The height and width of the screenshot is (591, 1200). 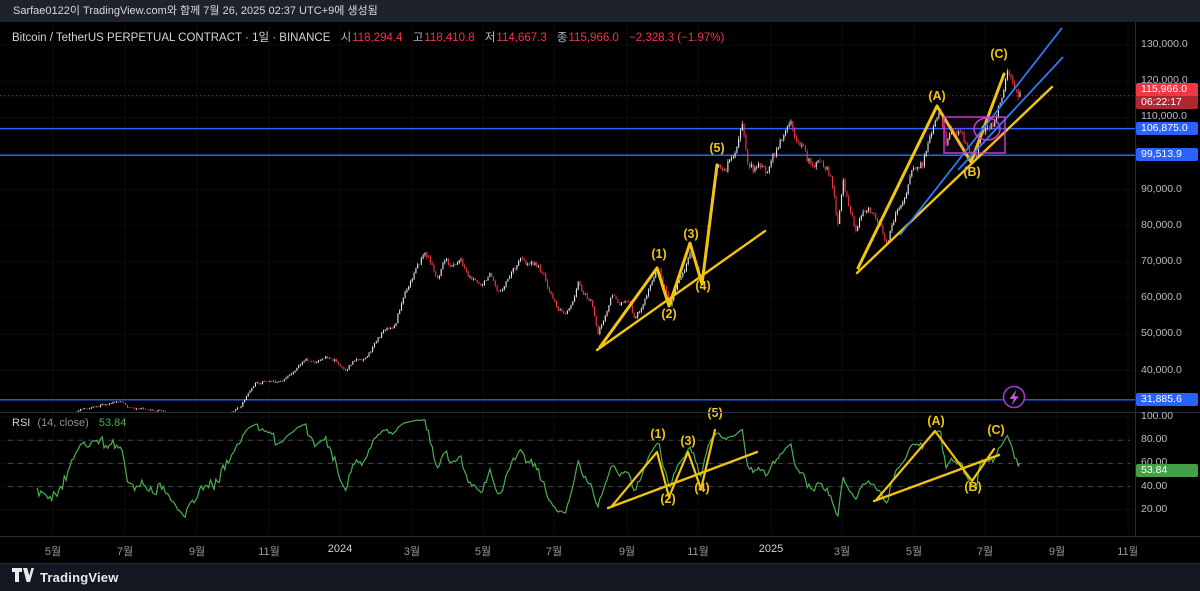 I want to click on rsi-axis-label: 80.00, so click(x=1154, y=439).